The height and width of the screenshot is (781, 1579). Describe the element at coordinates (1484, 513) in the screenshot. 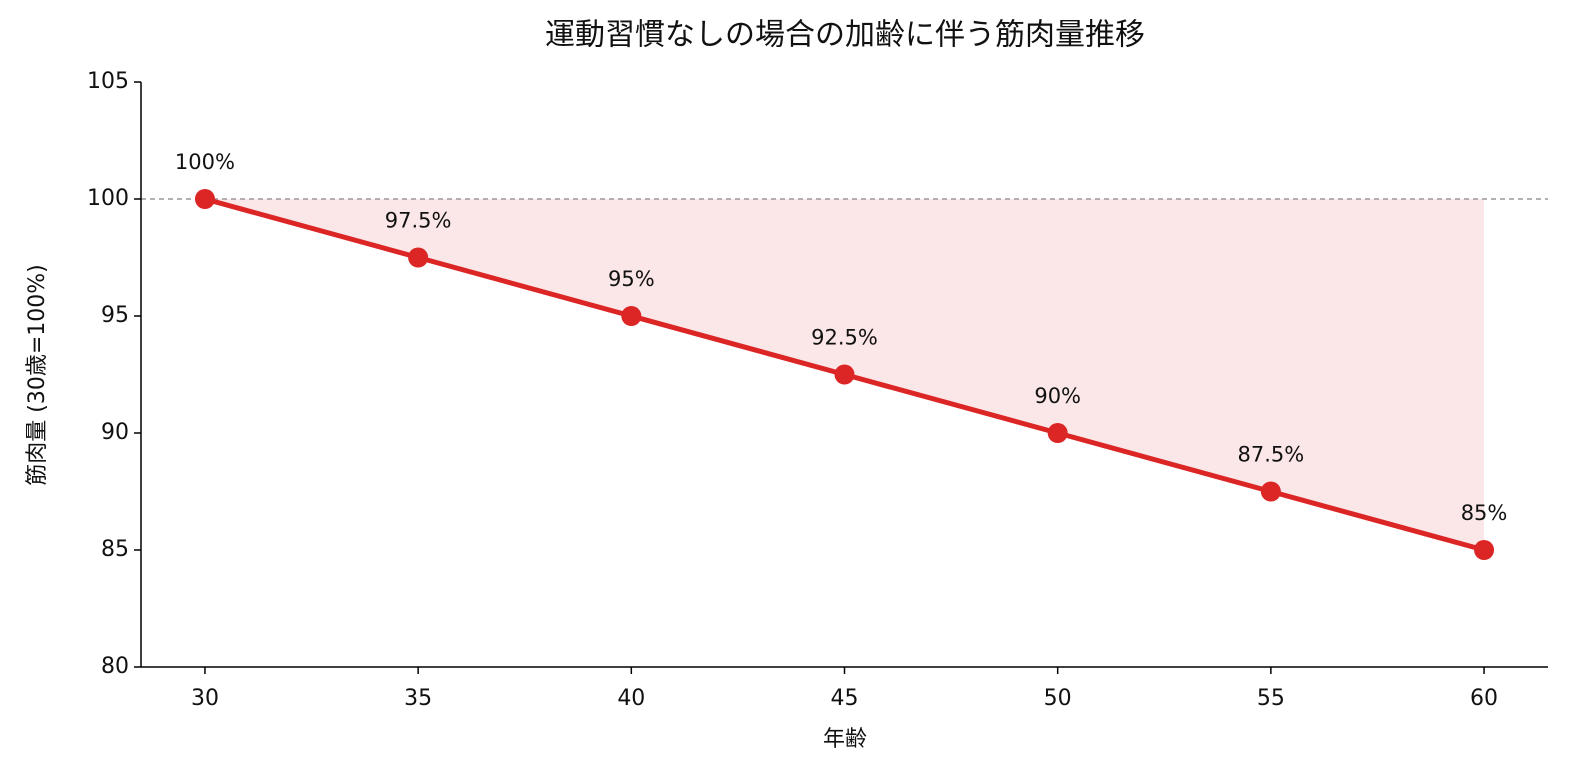

I see `value-label: 85%` at that location.